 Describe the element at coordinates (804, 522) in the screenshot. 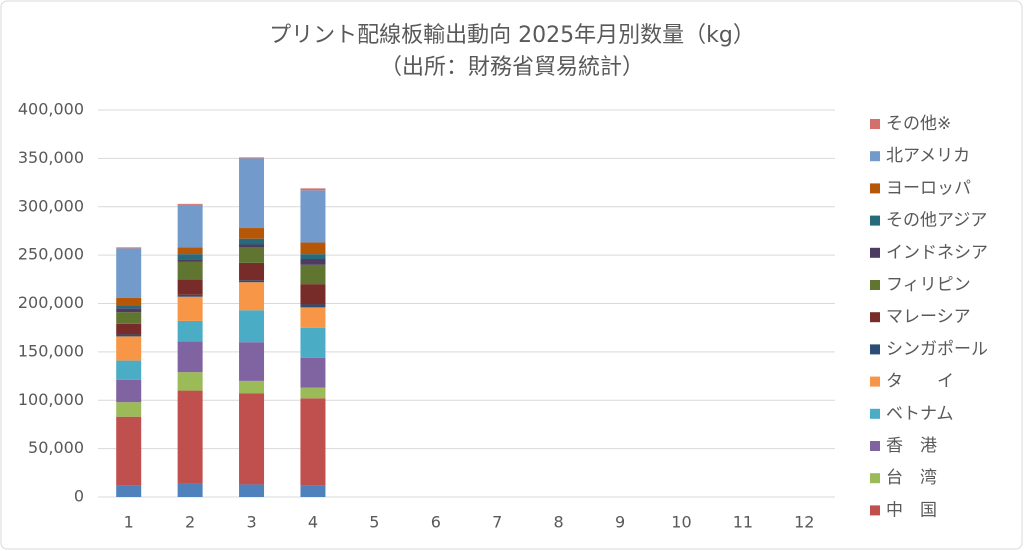

I see `x-tick-label: 12` at that location.